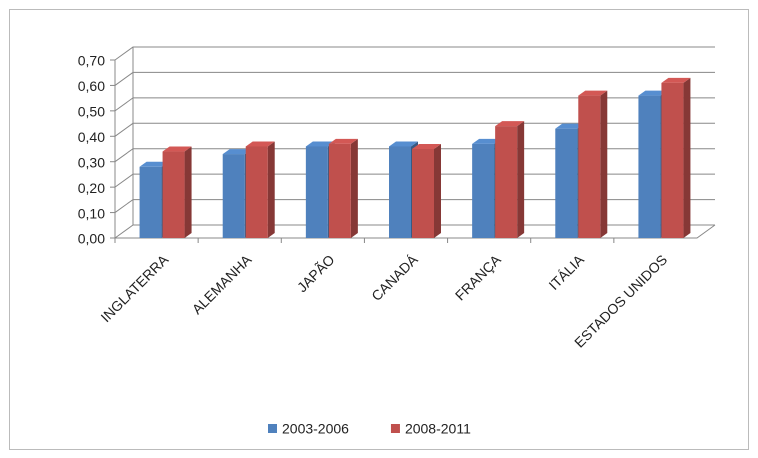 The width and height of the screenshot is (758, 458). What do you see at coordinates (438, 429) in the screenshot?
I see `legend-label: 2008-2011` at bounding box center [438, 429].